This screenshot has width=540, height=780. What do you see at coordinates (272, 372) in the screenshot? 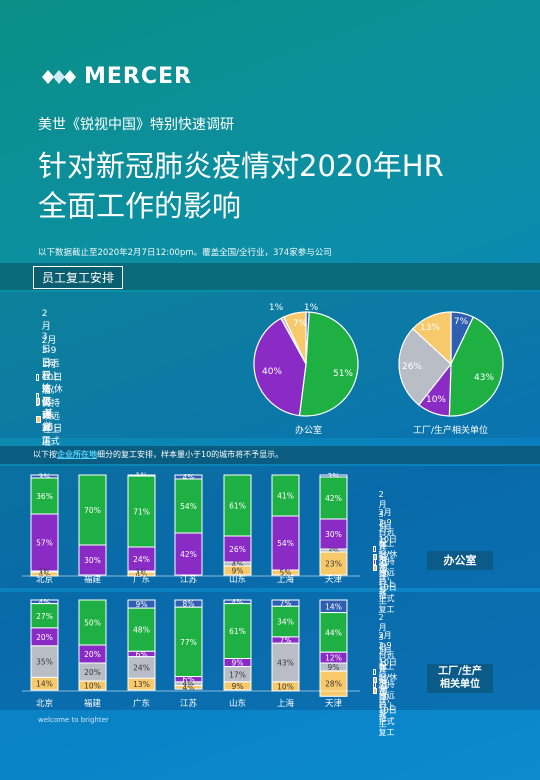
I see `pie-slice-label: 40%` at bounding box center [272, 372].